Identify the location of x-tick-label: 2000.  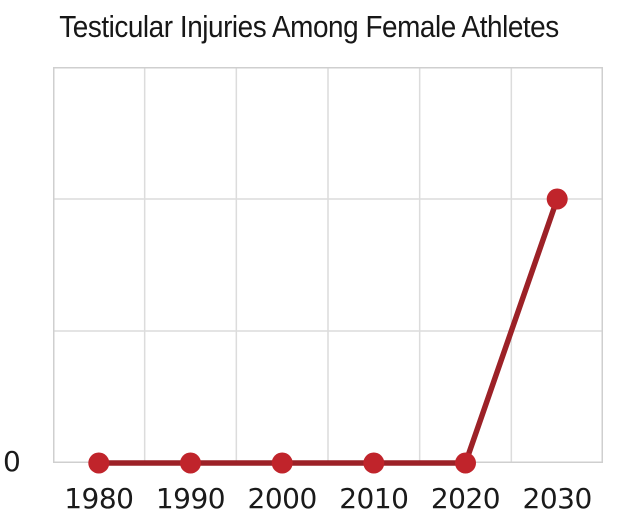
(282, 498).